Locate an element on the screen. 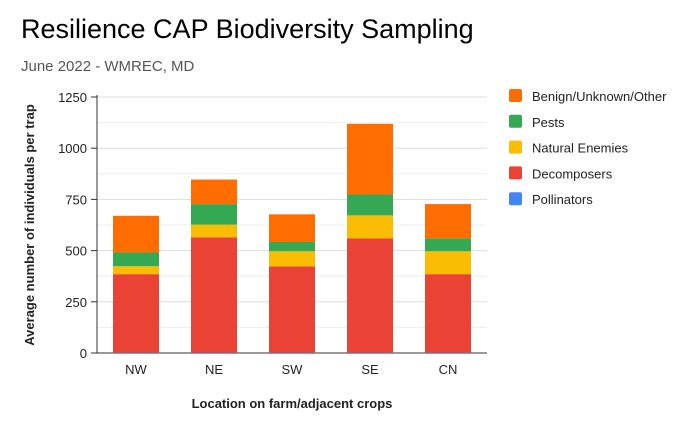 Image resolution: width=699 pixels, height=432 pixels. y-tick-label: 500 is located at coordinates (76, 251).